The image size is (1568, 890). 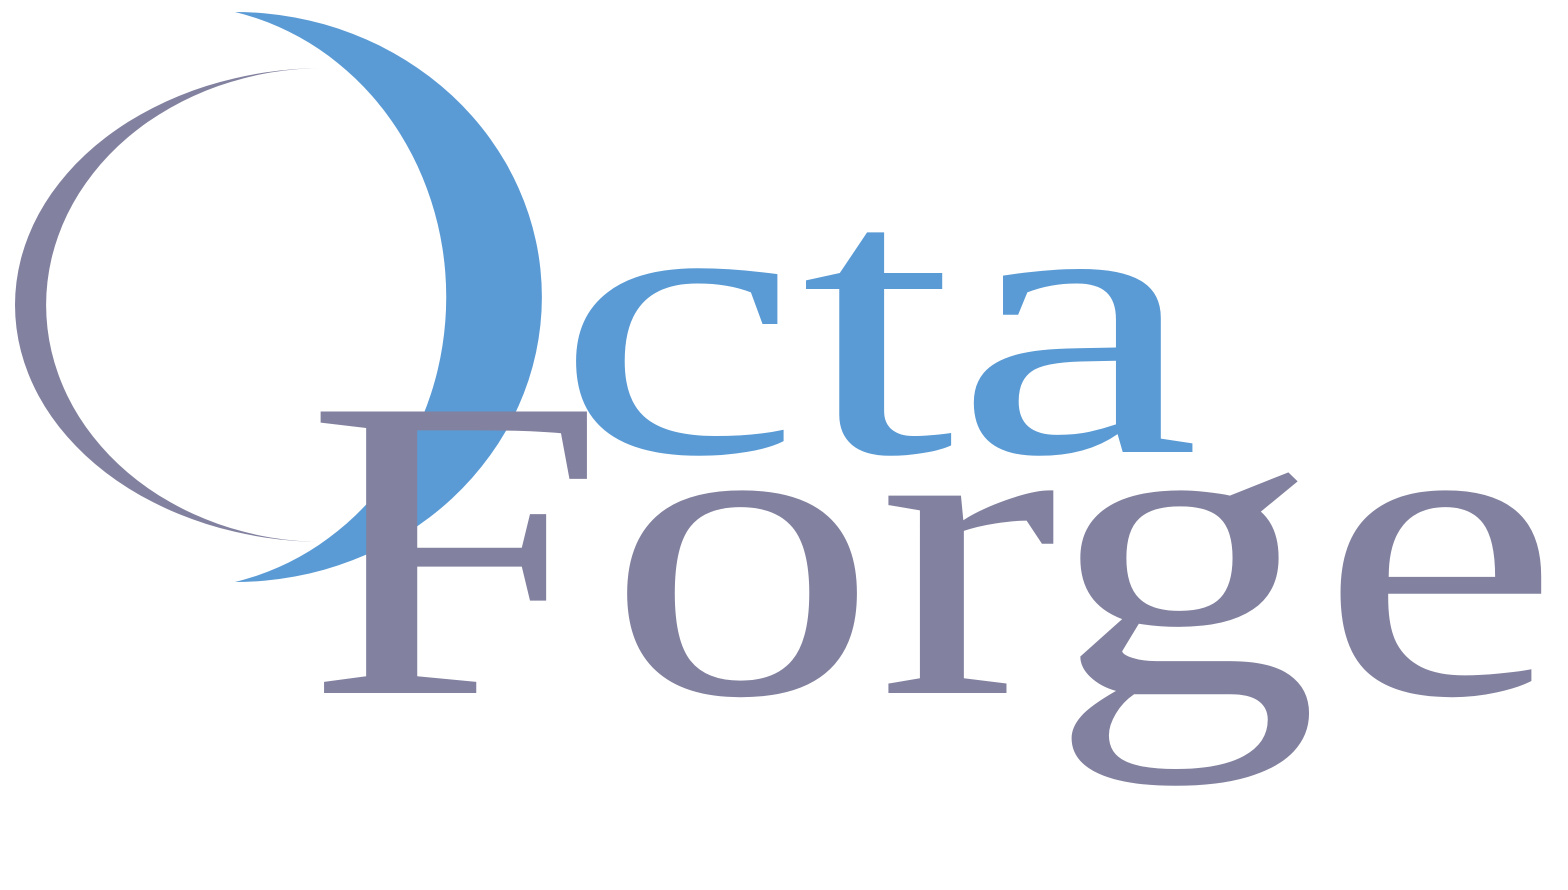 I want to click on o-crescent-gray, so click(x=170, y=305).